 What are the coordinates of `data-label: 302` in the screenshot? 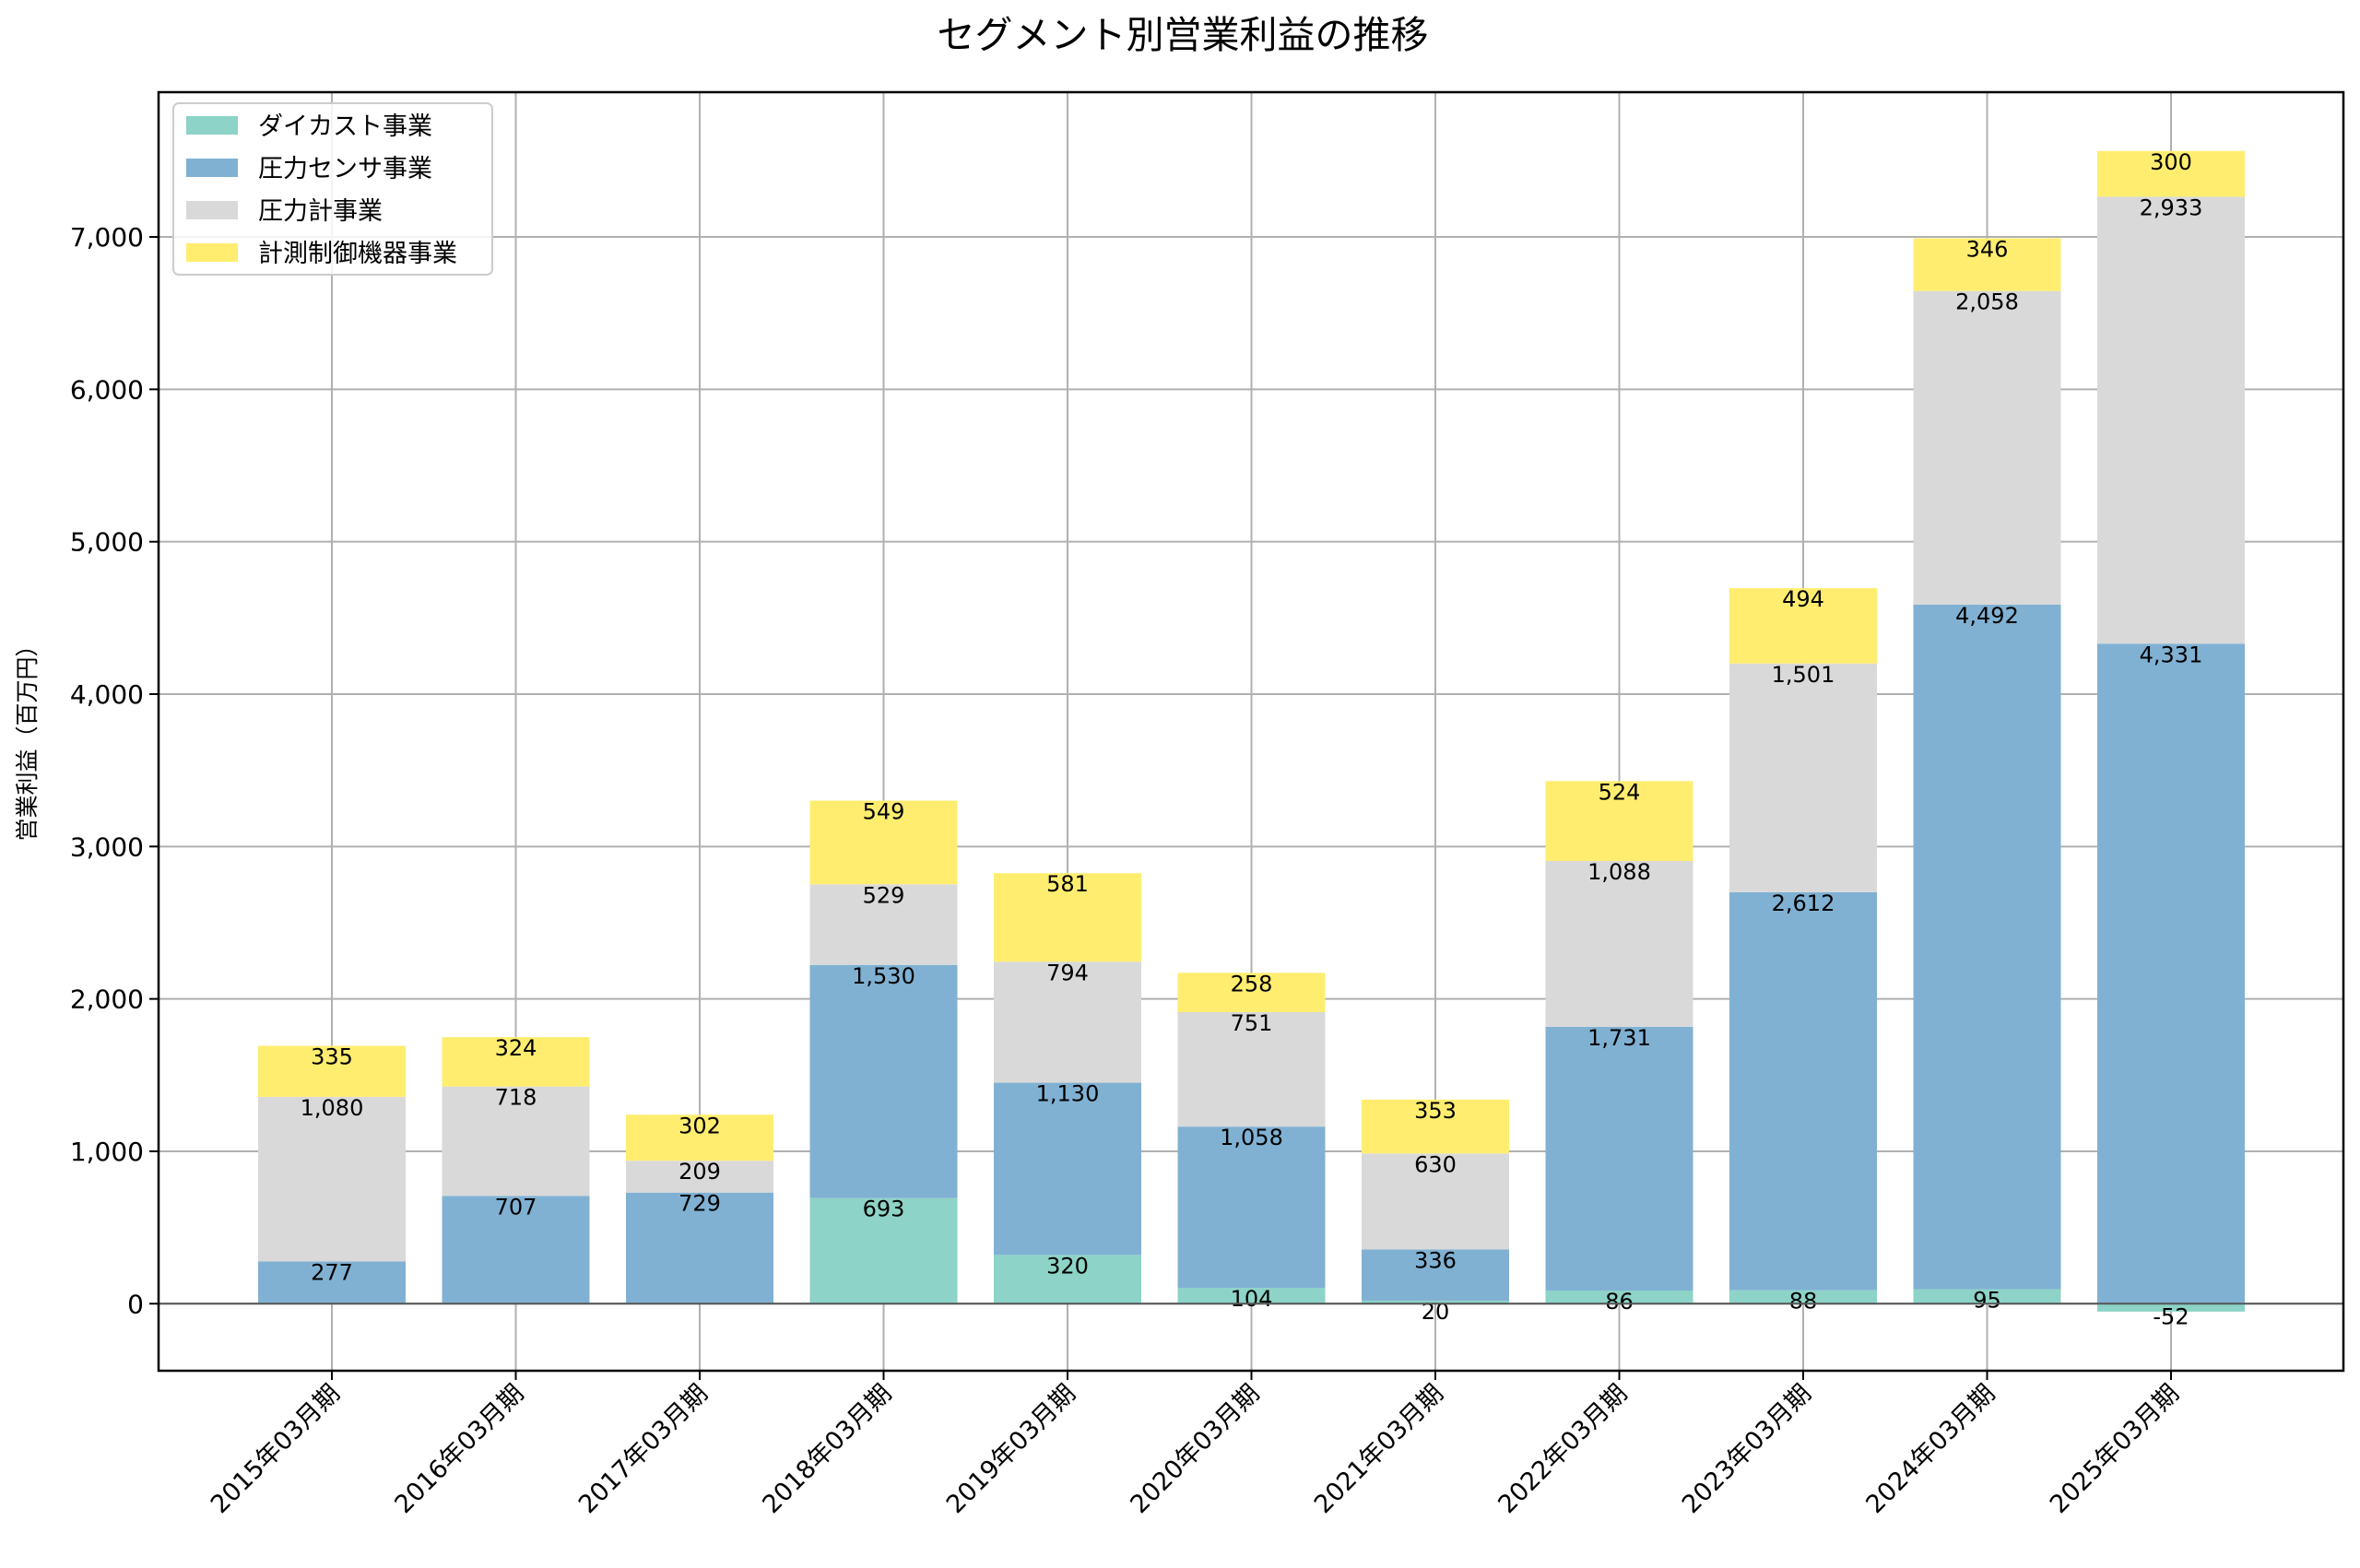 It's located at (699, 1125).